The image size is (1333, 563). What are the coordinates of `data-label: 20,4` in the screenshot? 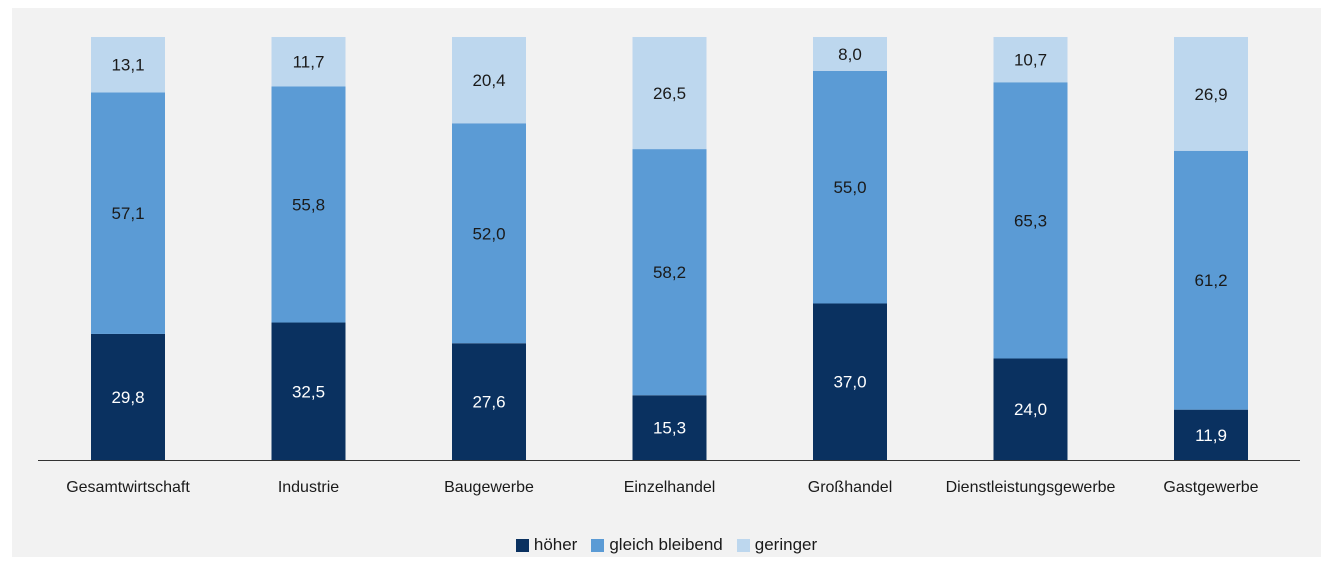 It's located at (488, 80).